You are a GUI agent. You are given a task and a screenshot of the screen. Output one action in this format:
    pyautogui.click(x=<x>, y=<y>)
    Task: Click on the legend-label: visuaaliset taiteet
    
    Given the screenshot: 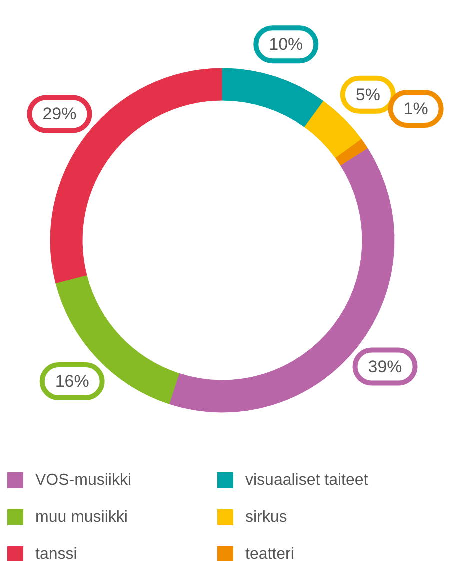 What is the action you would take?
    pyautogui.click(x=307, y=480)
    